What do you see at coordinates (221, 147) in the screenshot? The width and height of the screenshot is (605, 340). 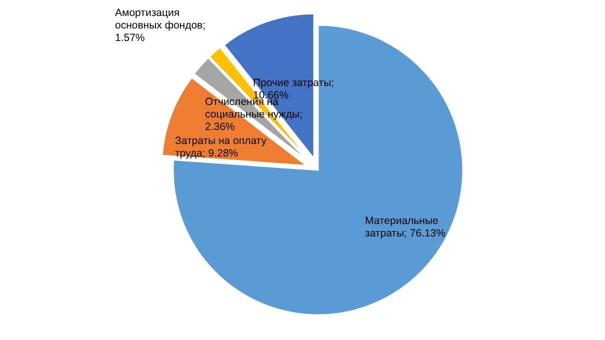 I see `slice-label: Затраты на оплату труда; 9.28%` at bounding box center [221, 147].